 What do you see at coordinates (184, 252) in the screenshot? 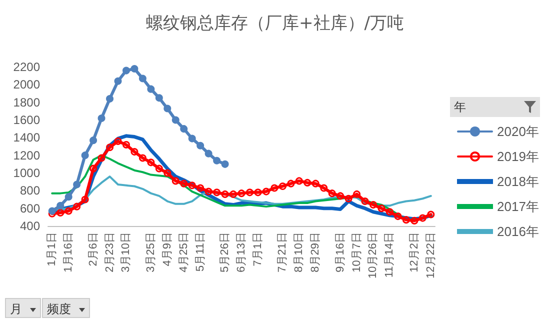
I see `x-tick-label: 4月25日` at bounding box center [184, 252].